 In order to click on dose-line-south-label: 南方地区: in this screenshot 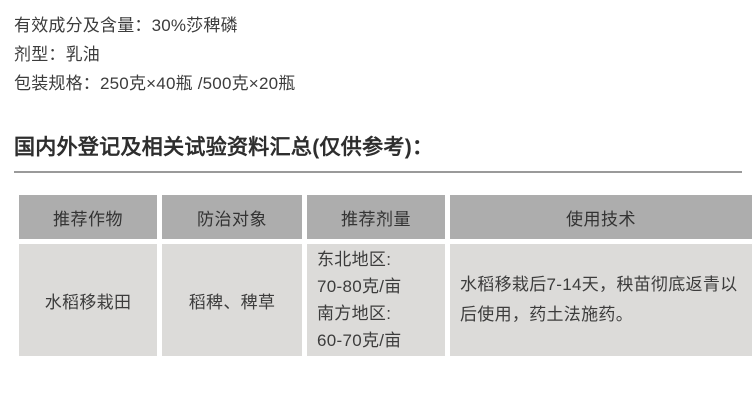, I will do `click(354, 313)`.